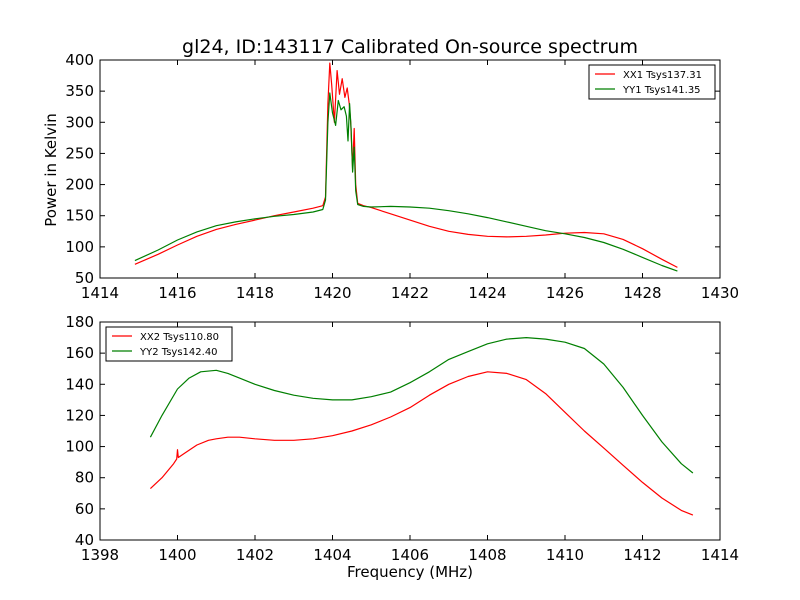 Image resolution: width=800 pixels, height=600 pixels. I want to click on legend-label-1: XX2 Tsys110.80, so click(179, 337).